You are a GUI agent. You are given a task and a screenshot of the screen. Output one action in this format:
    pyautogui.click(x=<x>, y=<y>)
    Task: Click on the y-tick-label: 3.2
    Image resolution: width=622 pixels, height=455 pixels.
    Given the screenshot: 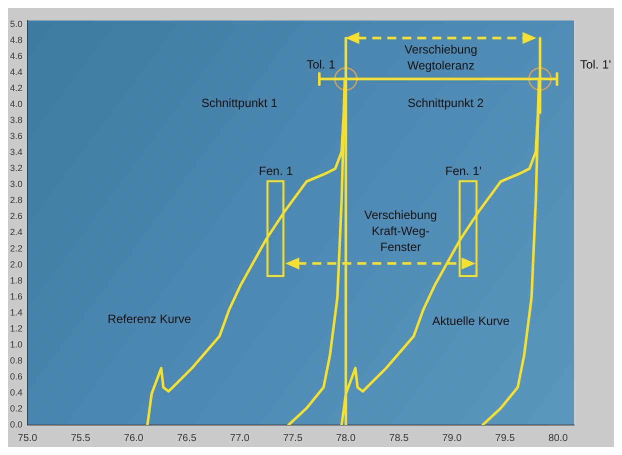 What is the action you would take?
    pyautogui.click(x=16, y=168)
    